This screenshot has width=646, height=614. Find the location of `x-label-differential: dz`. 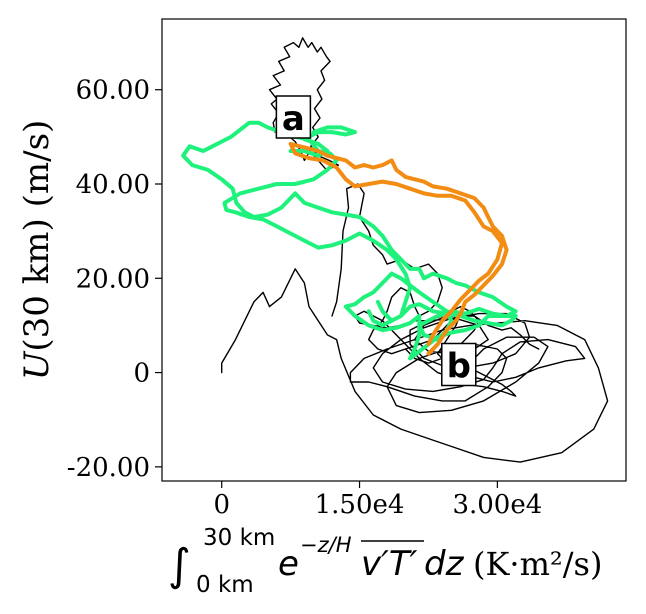

x-label-differential: dz is located at coordinates (444, 564).